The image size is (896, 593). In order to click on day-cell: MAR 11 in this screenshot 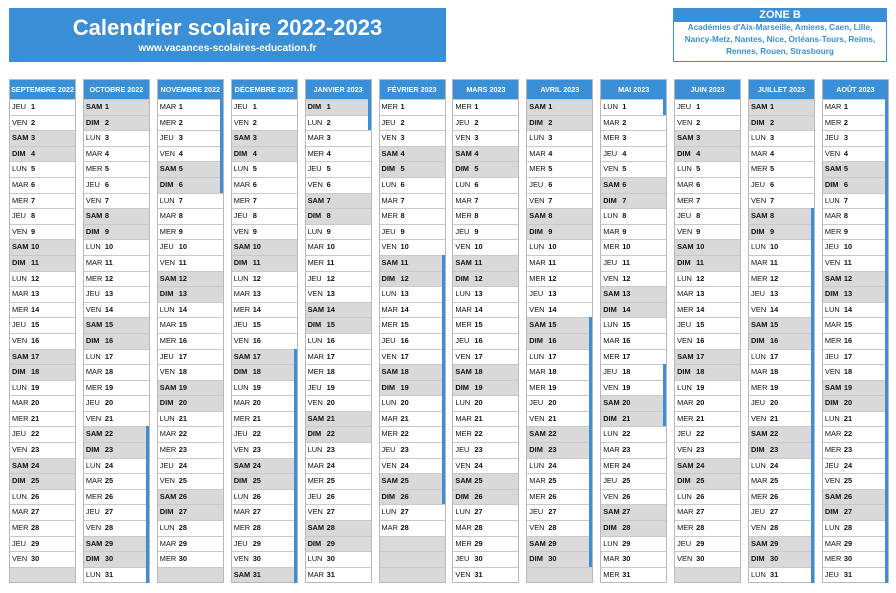, I will do `click(116, 262)`.